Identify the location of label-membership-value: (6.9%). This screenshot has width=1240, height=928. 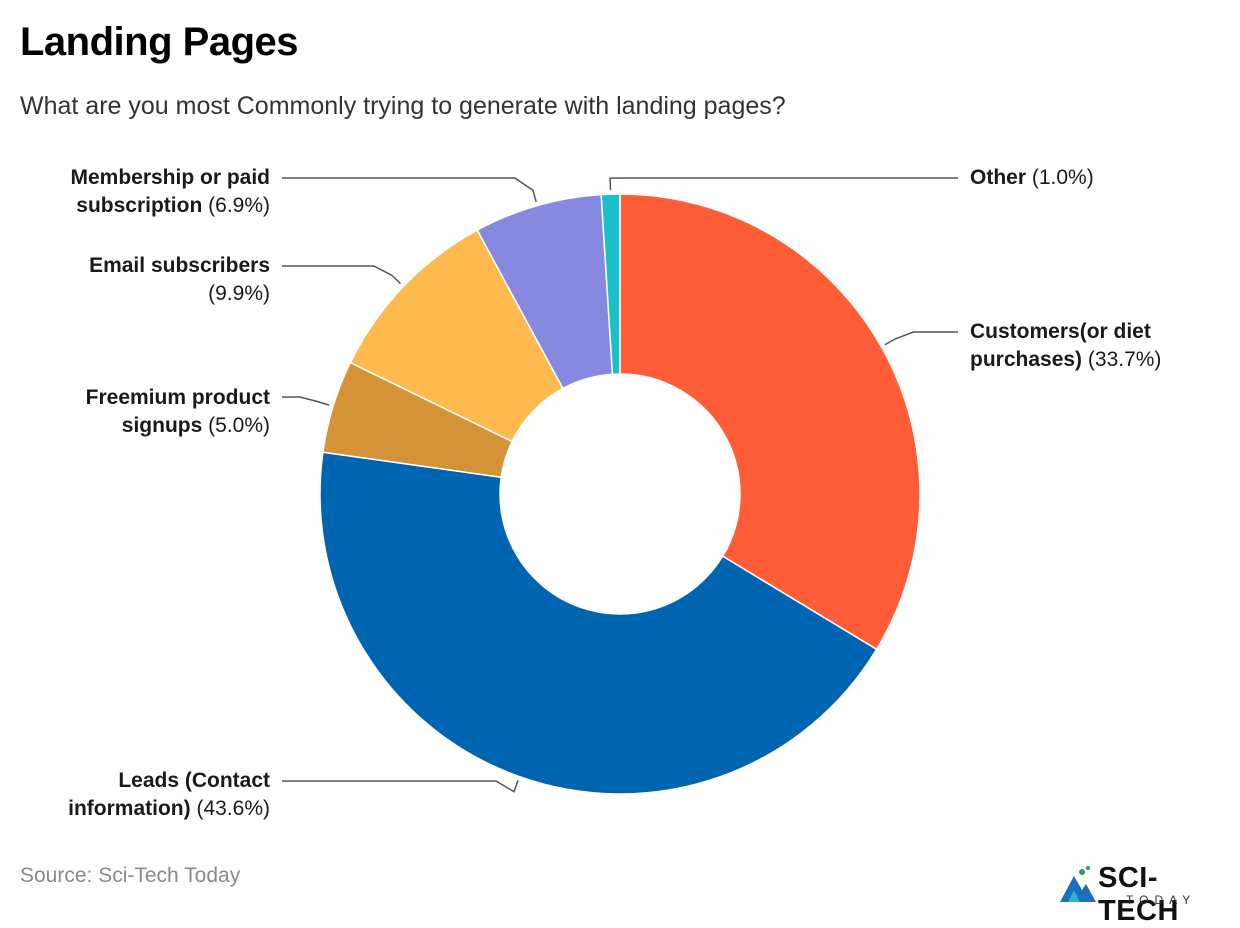
(239, 205).